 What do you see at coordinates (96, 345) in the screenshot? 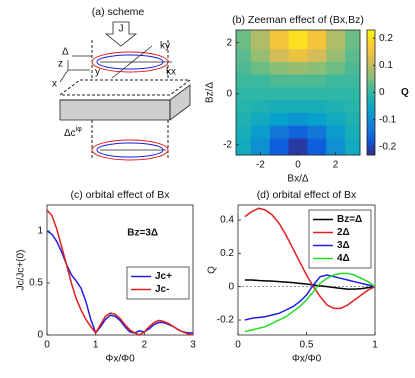
I see `x-tick-label: 1` at bounding box center [96, 345].